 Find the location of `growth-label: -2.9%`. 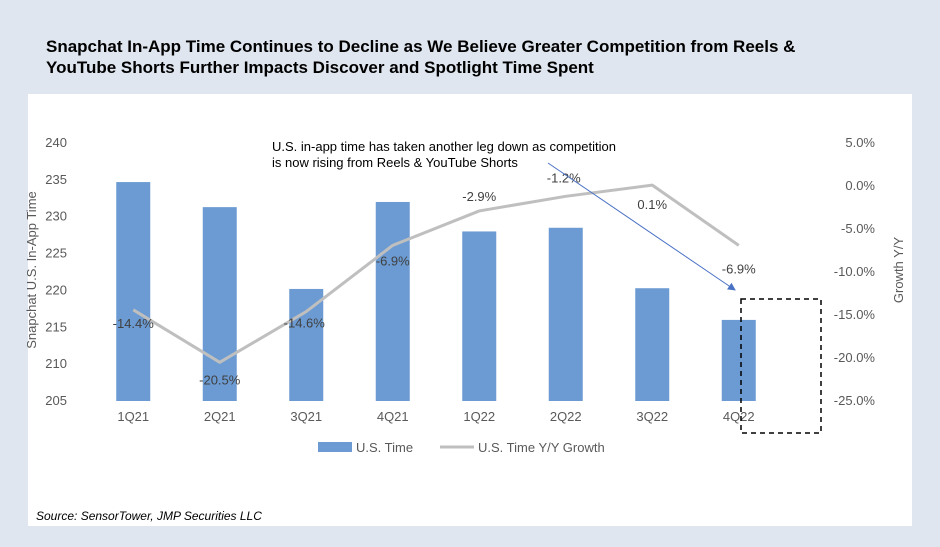

growth-label: -2.9% is located at coordinates (479, 196).